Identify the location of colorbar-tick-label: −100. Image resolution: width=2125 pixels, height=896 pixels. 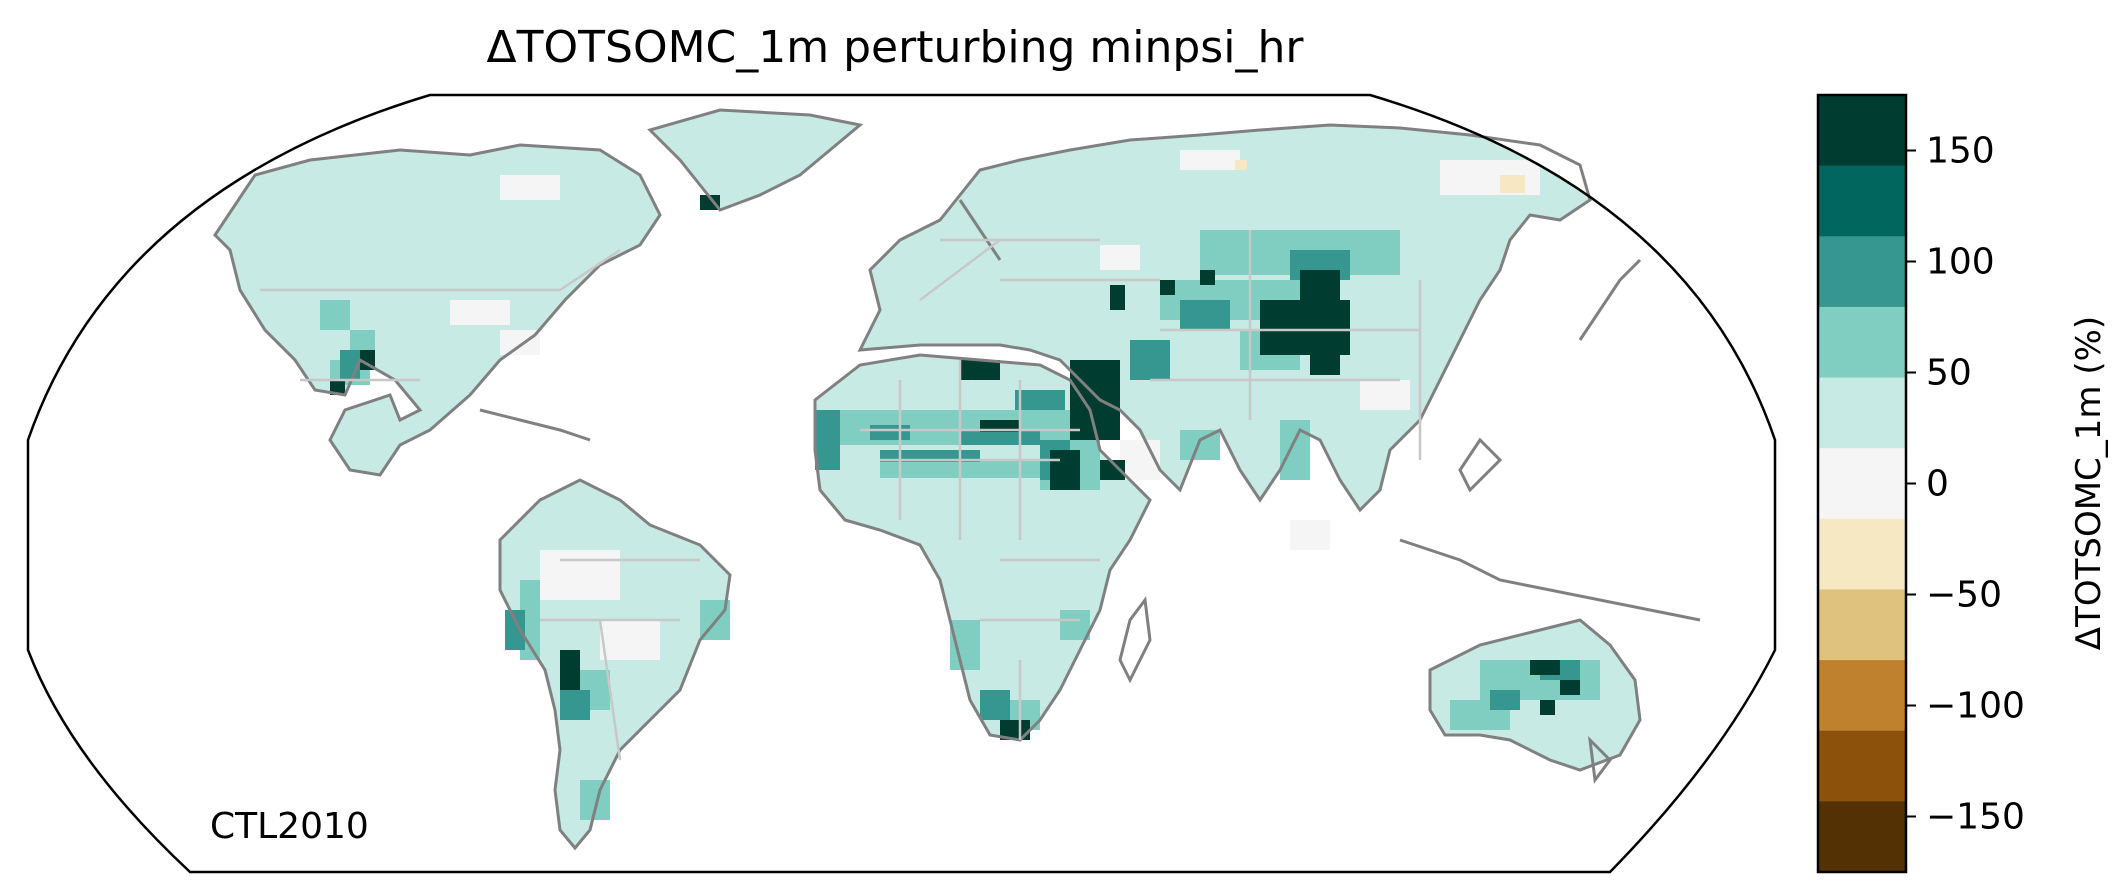
(1975, 706).